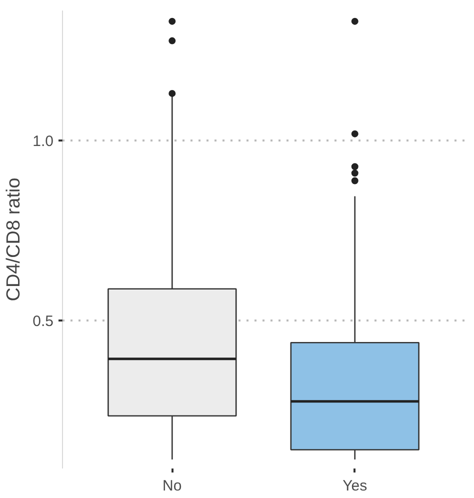  What do you see at coordinates (14, 240) in the screenshot?
I see `y-axis-title: CD4/CD8 ratio` at bounding box center [14, 240].